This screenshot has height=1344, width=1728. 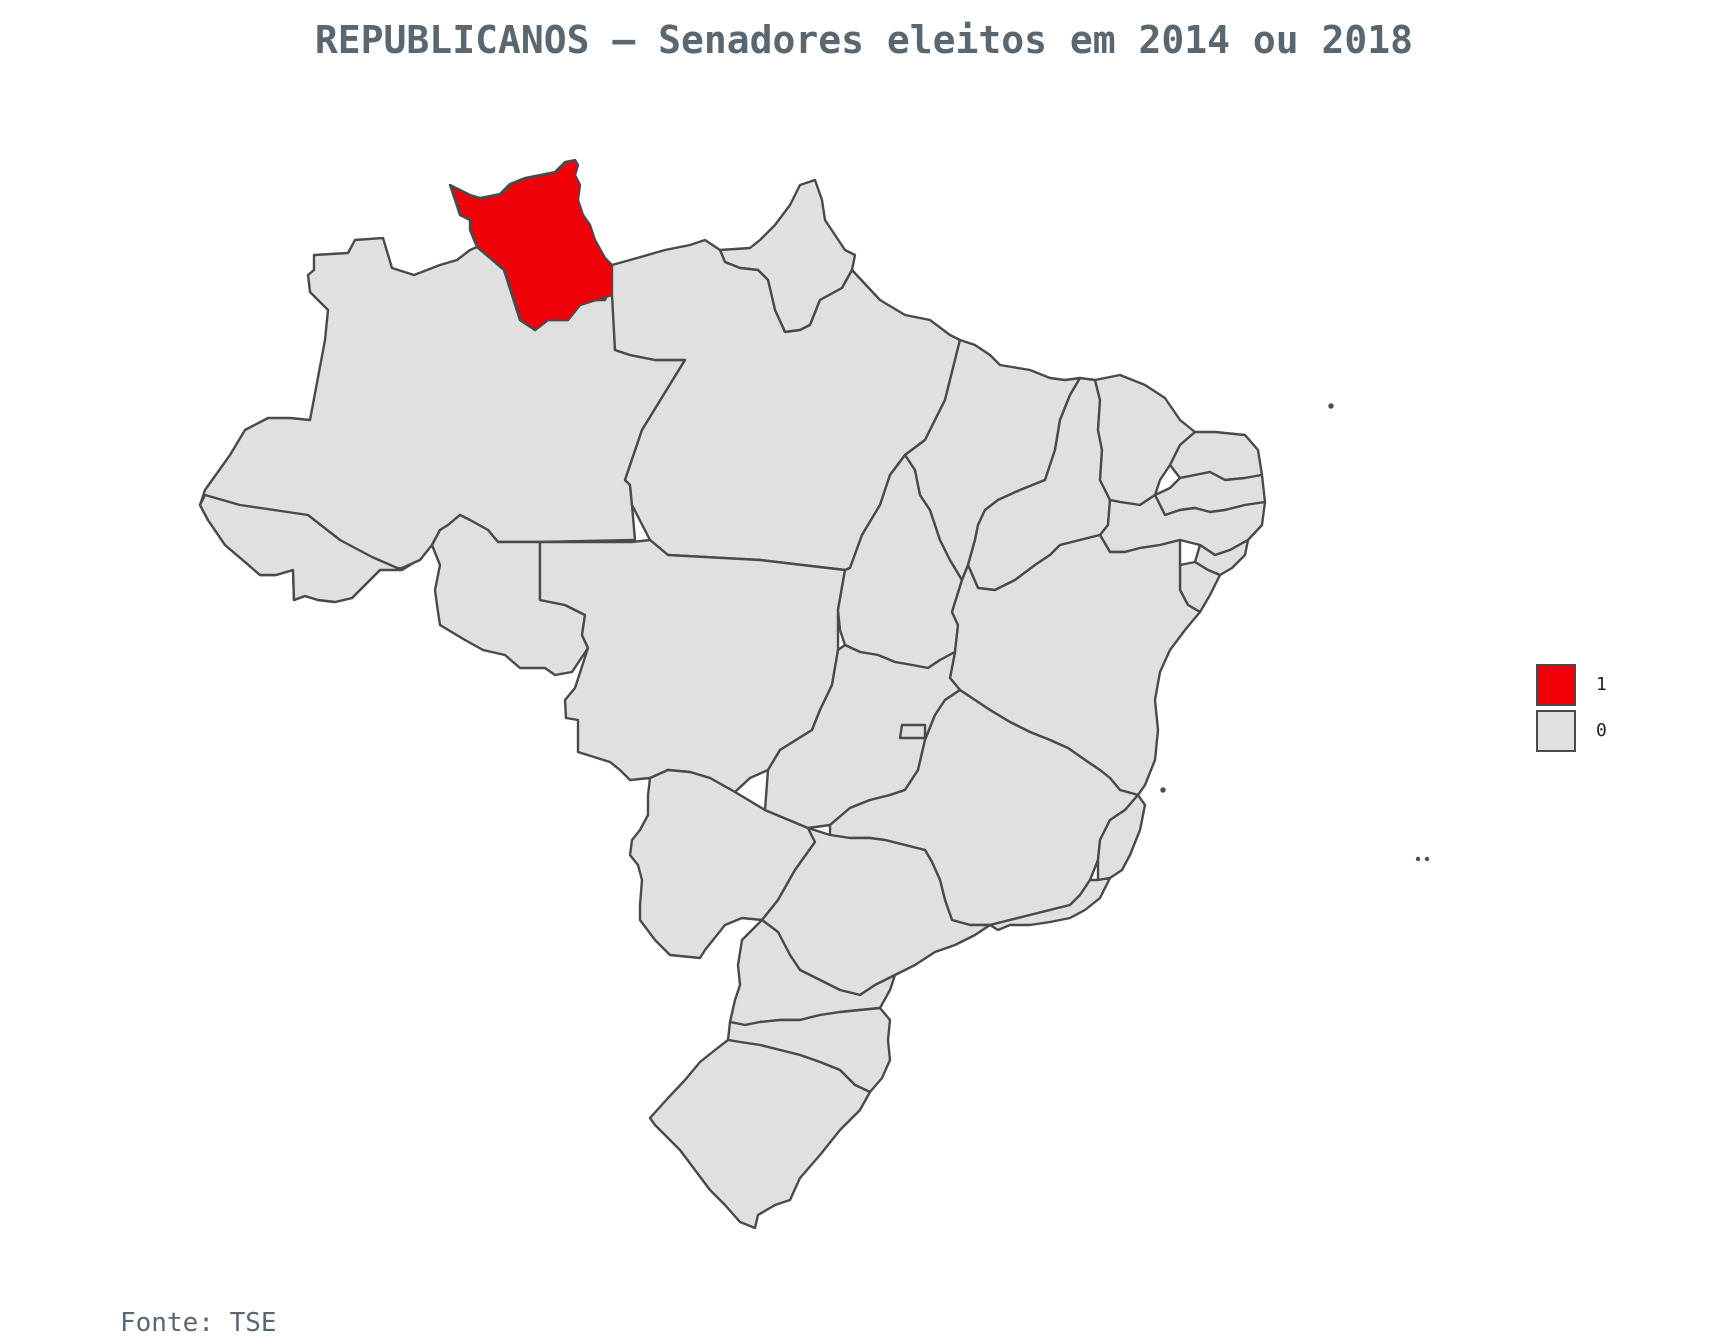 I want to click on source-caption: Fonte: TSE, so click(x=198, y=1323).